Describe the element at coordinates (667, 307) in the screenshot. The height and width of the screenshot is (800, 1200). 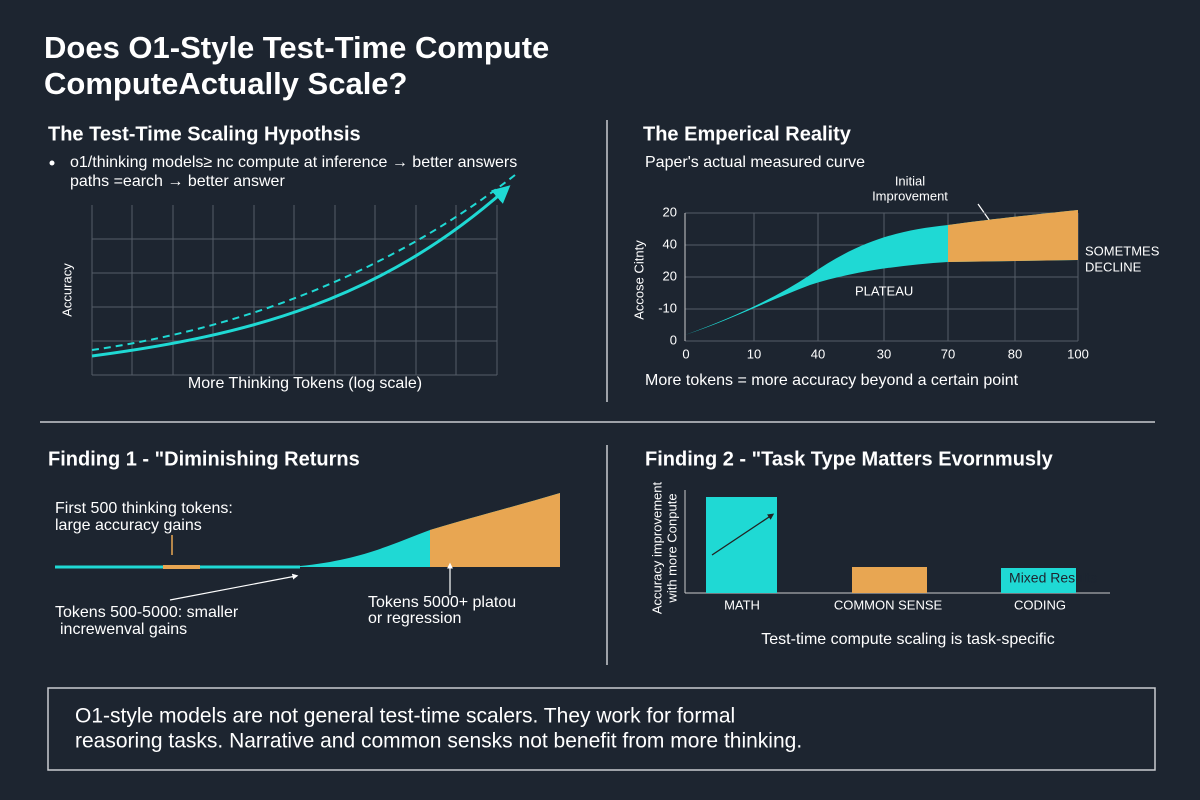
I see `y-tick-label: -10` at that location.